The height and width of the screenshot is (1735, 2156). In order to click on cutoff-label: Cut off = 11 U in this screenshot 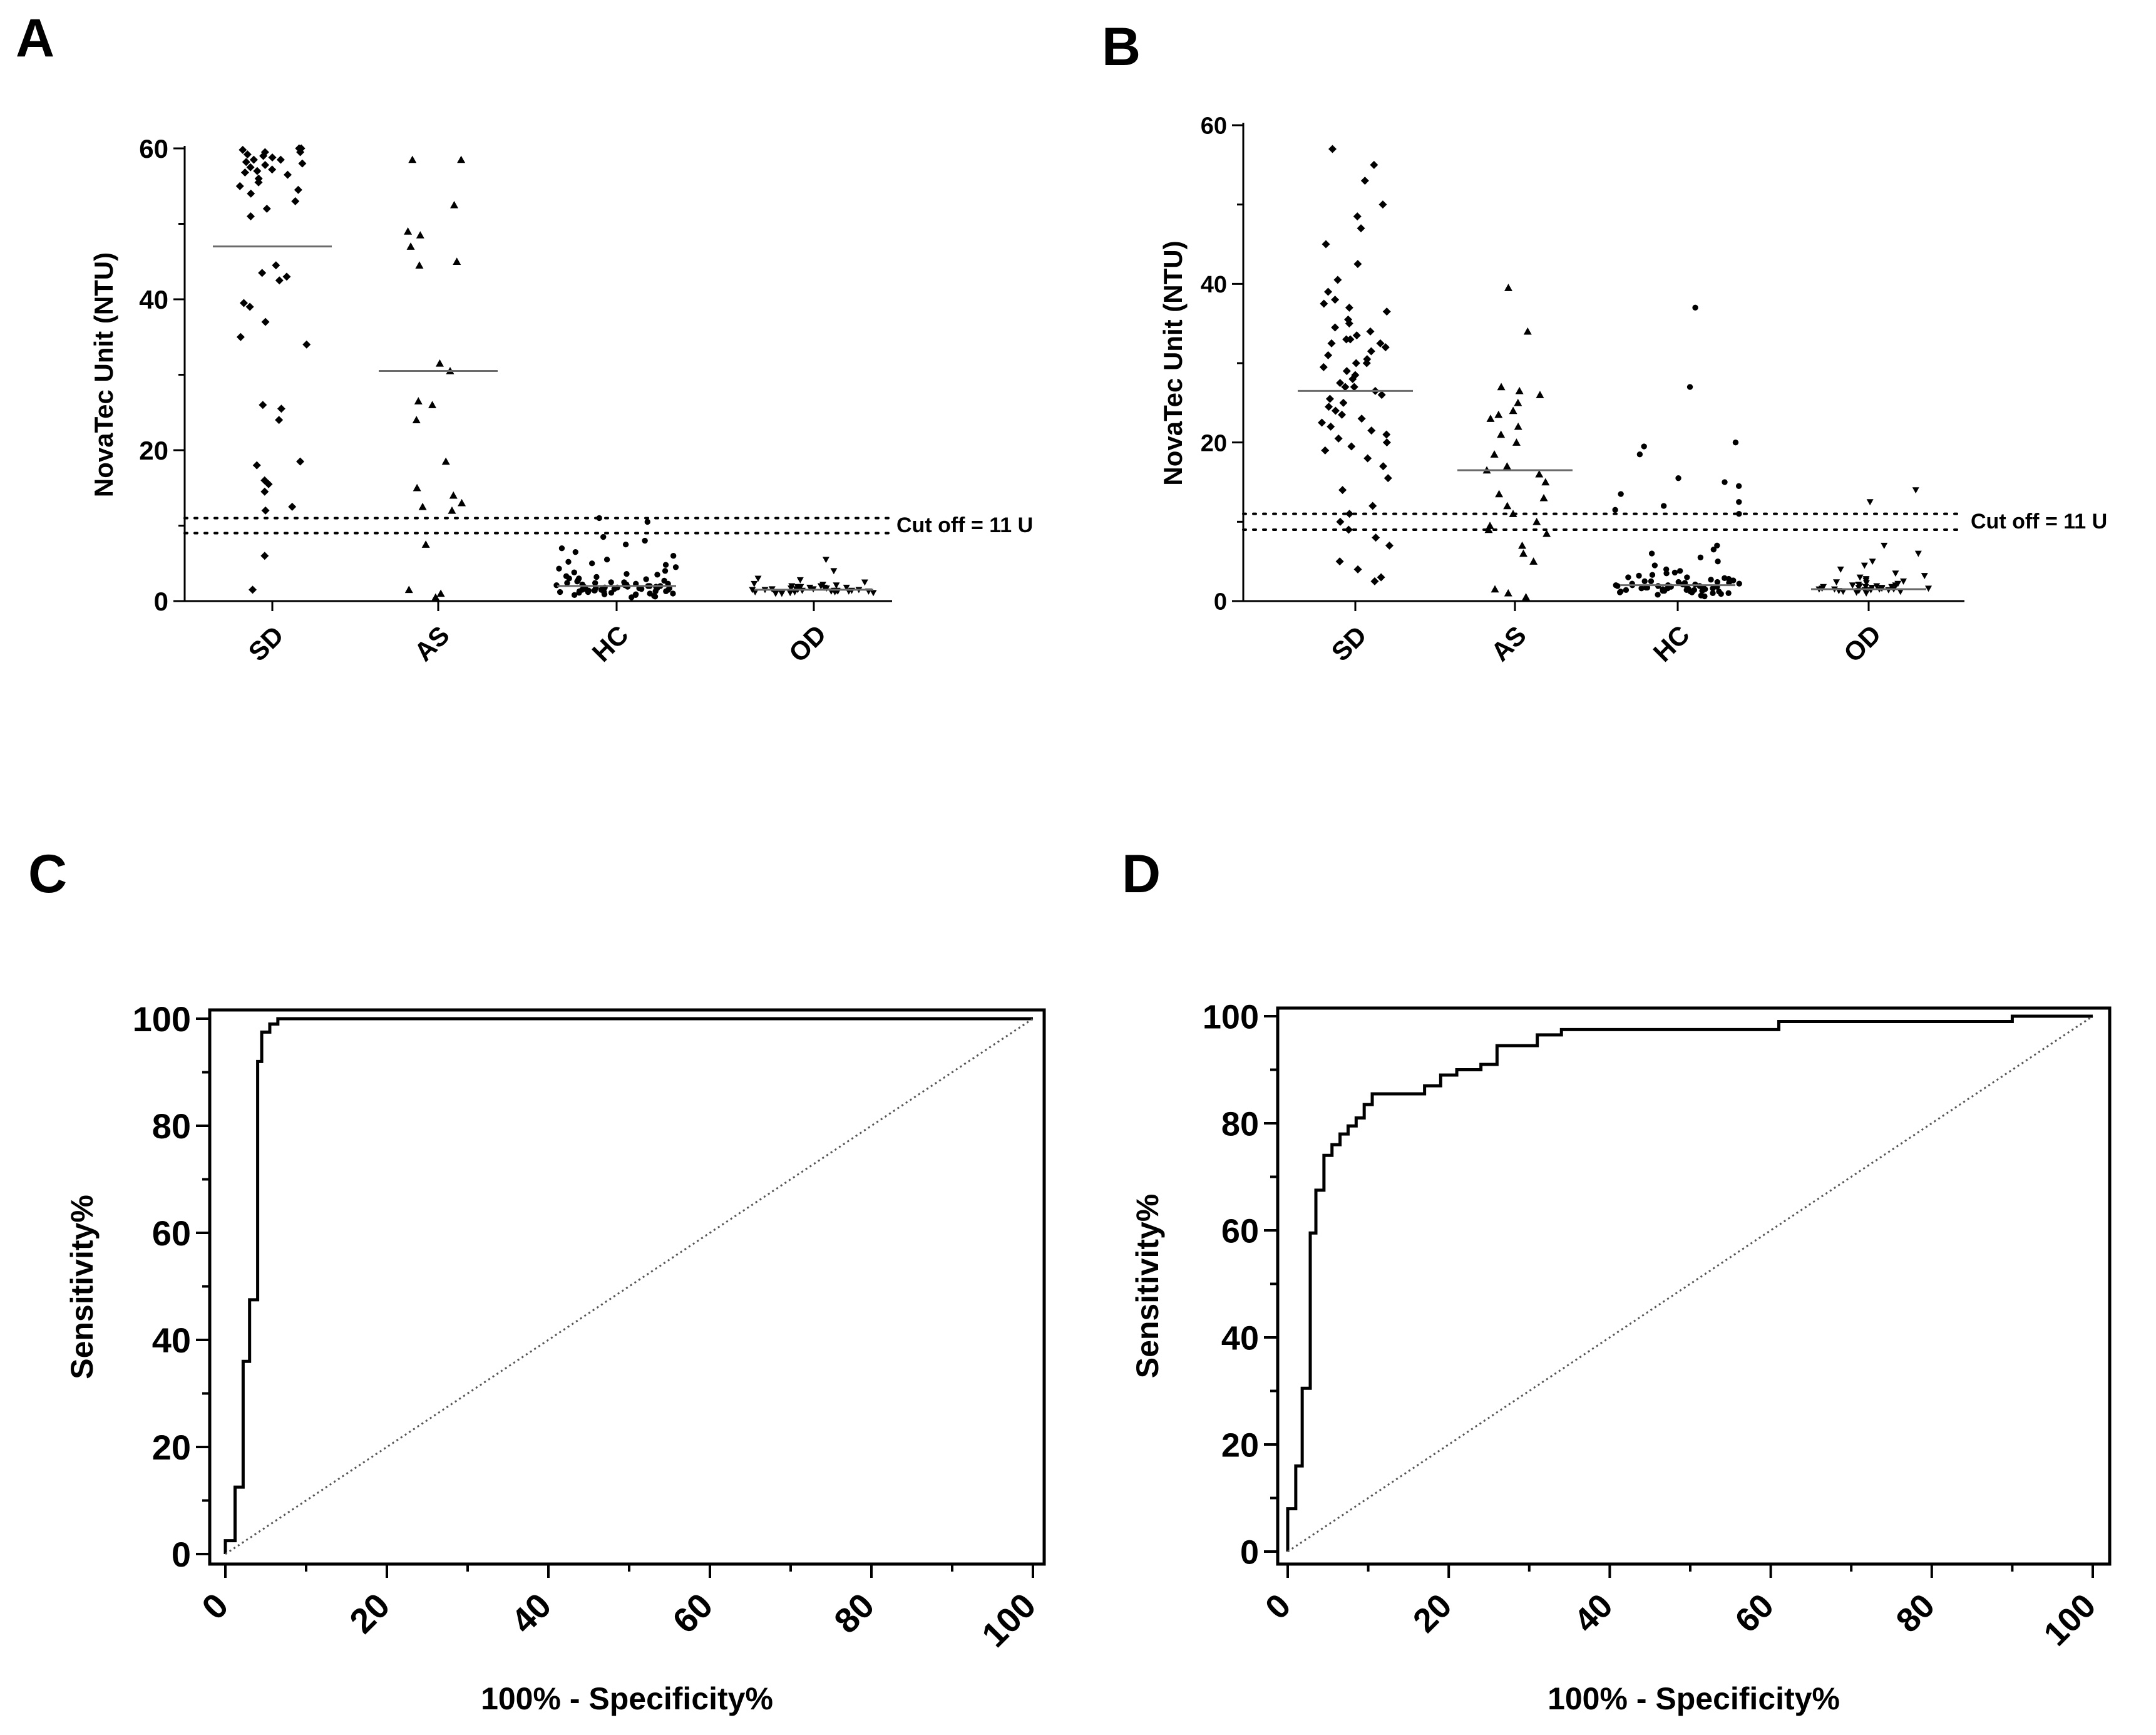, I will do `click(2039, 521)`.